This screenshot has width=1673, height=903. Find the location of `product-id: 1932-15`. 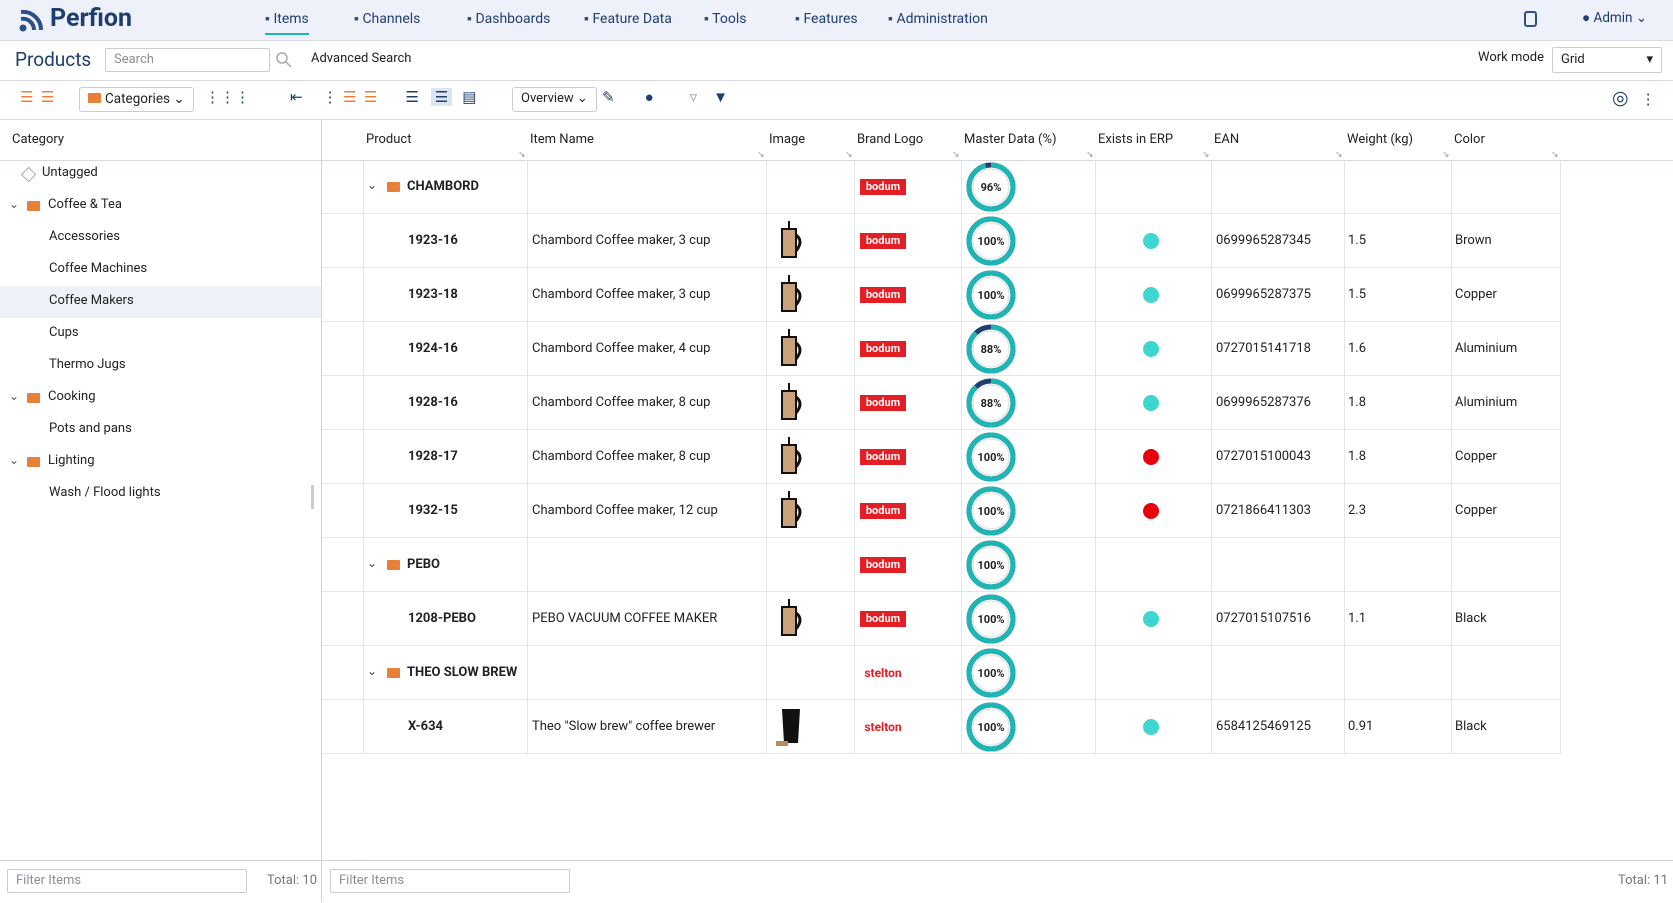

product-id: 1932-15 is located at coordinates (433, 510).